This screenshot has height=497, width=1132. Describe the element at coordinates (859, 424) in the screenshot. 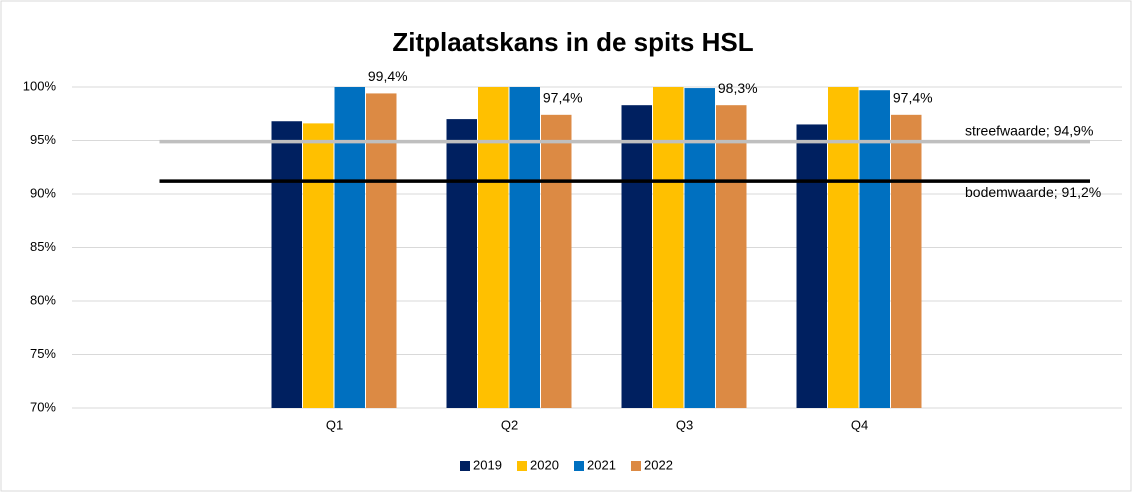

I see `x-tick-label: Q4` at that location.